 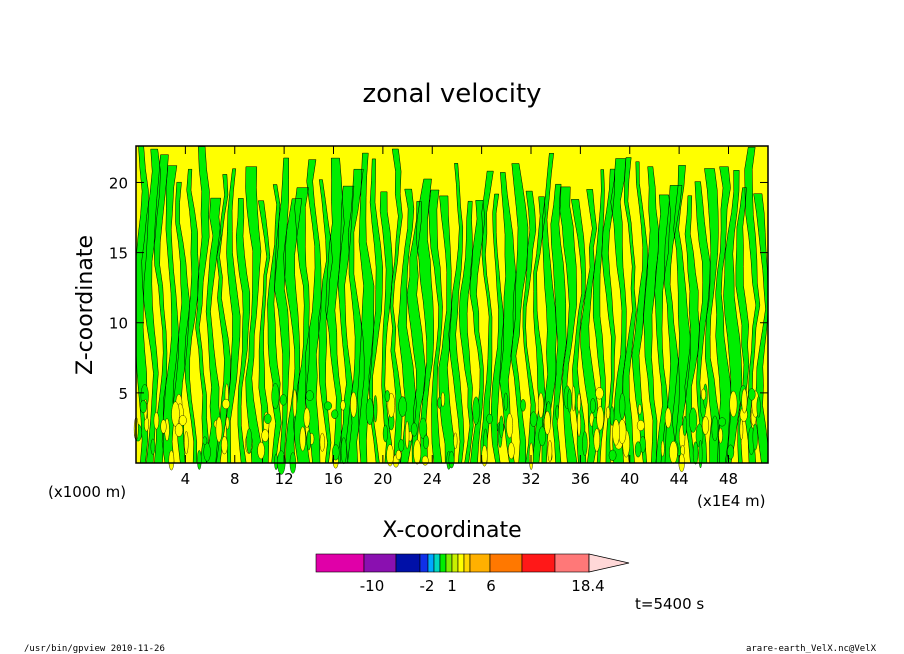 I want to click on colorbar-tick-label: 18.4, so click(x=587, y=586).